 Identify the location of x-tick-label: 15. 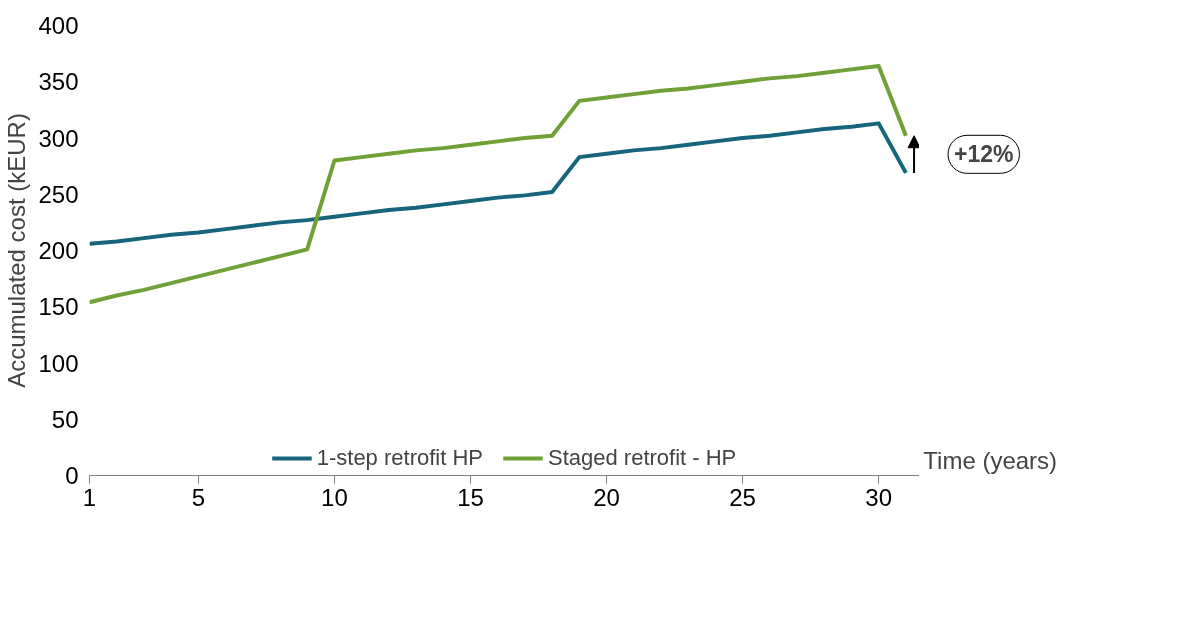
(470, 497).